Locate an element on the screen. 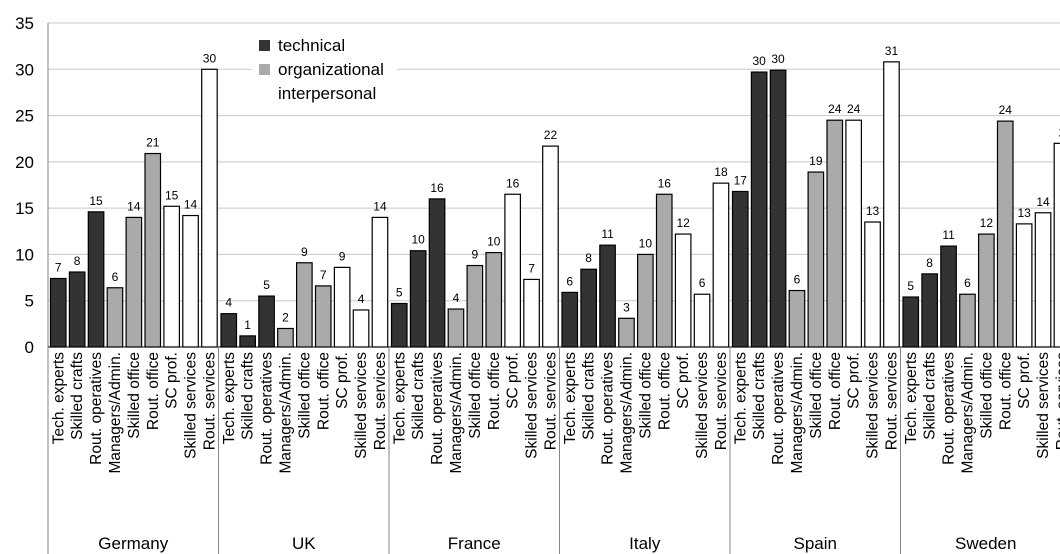  data-label: 16 is located at coordinates (665, 183).